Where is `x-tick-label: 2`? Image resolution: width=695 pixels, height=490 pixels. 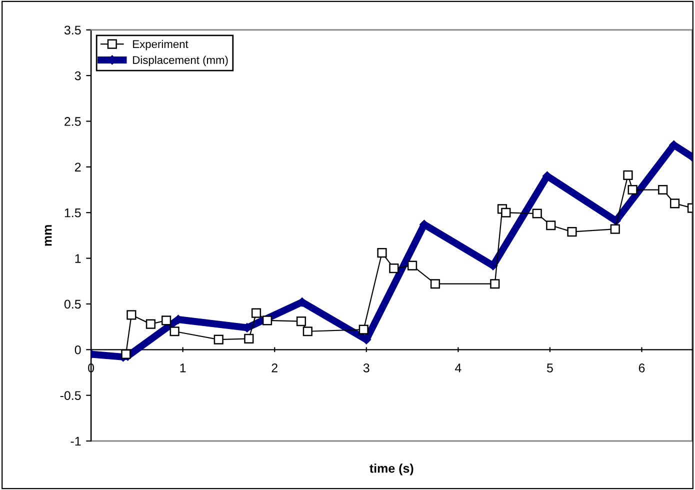 x-tick-label: 2 is located at coordinates (275, 368).